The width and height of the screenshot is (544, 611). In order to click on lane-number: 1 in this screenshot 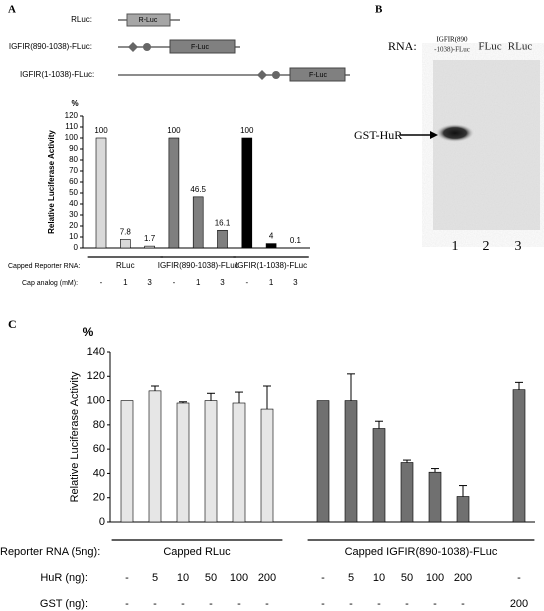, I will do `click(455, 246)`.